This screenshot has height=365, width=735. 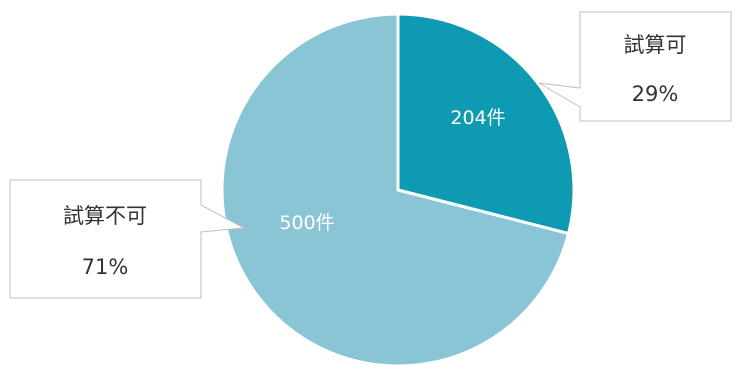 What do you see at coordinates (477, 118) in the screenshot?
I see `slice-value-label-kasan: 204件` at bounding box center [477, 118].